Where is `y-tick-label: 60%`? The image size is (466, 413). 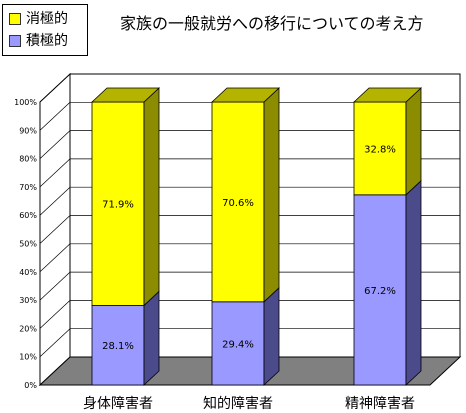
y-tick-label: 60% is located at coordinates (28, 215).